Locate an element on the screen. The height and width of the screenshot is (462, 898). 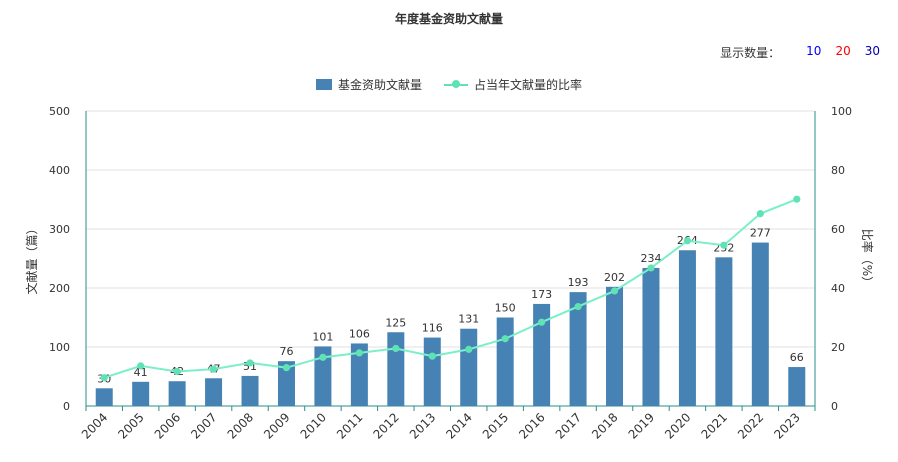
y-left-tick-label: 300 is located at coordinates (59, 229).